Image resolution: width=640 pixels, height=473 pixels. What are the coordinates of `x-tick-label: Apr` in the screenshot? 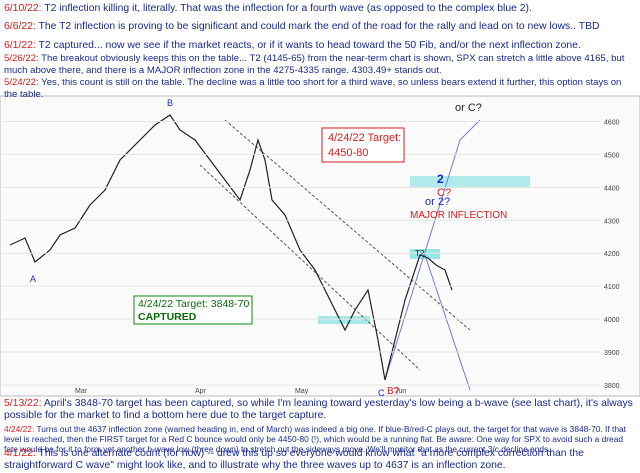 It's located at (201, 391).